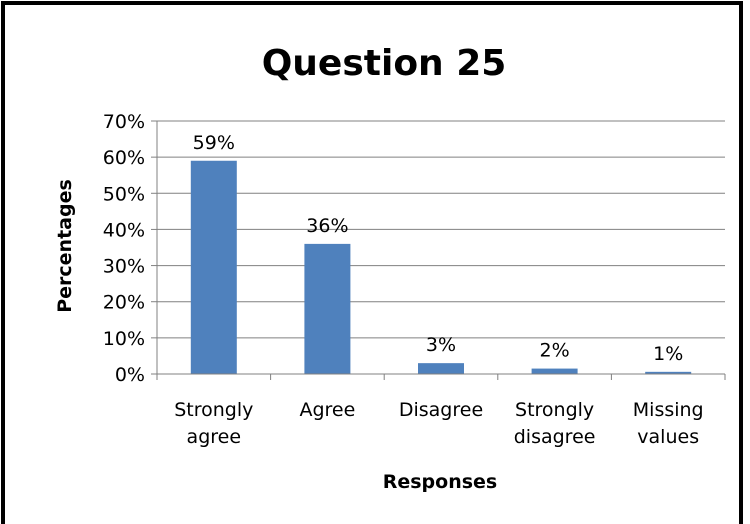  I want to click on category-label: Agree, so click(327, 410).